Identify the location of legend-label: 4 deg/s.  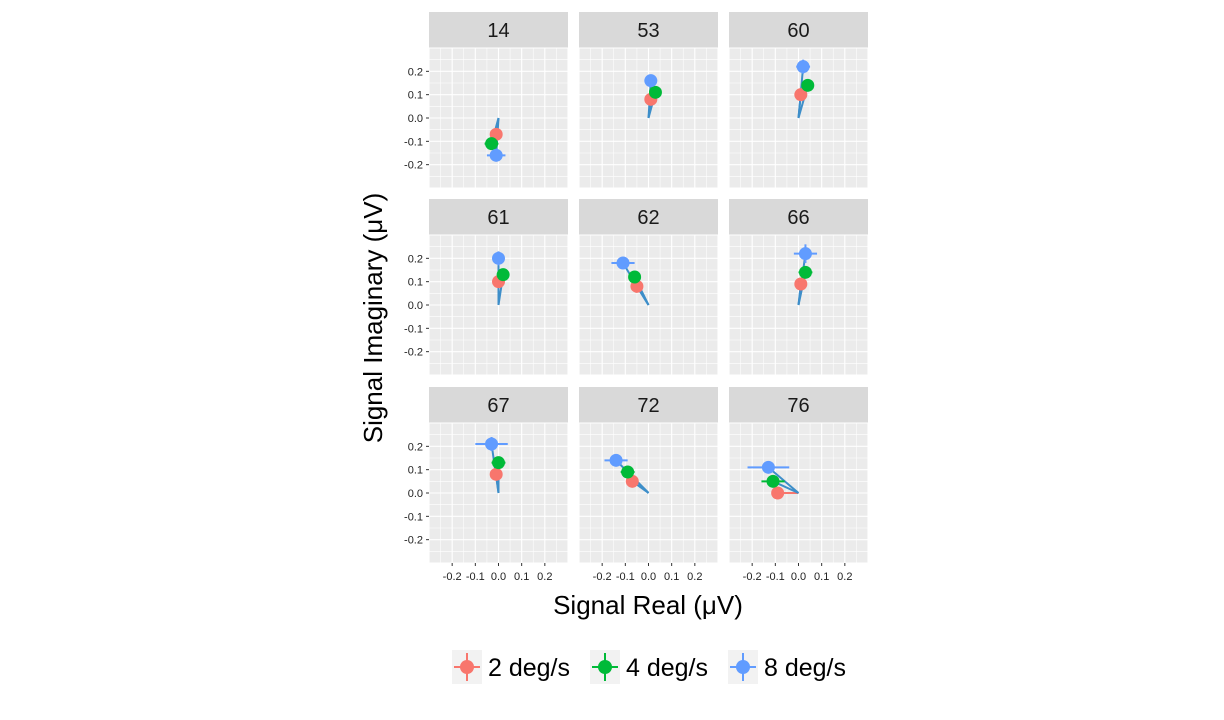
(667, 668).